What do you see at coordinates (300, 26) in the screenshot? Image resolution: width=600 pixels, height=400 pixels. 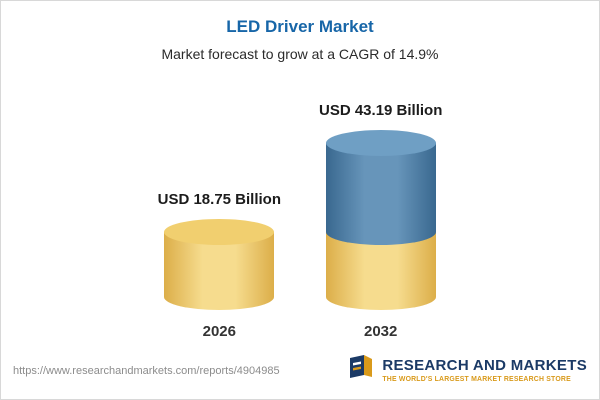 I see `chart-title: LED Driver Market` at bounding box center [300, 26].